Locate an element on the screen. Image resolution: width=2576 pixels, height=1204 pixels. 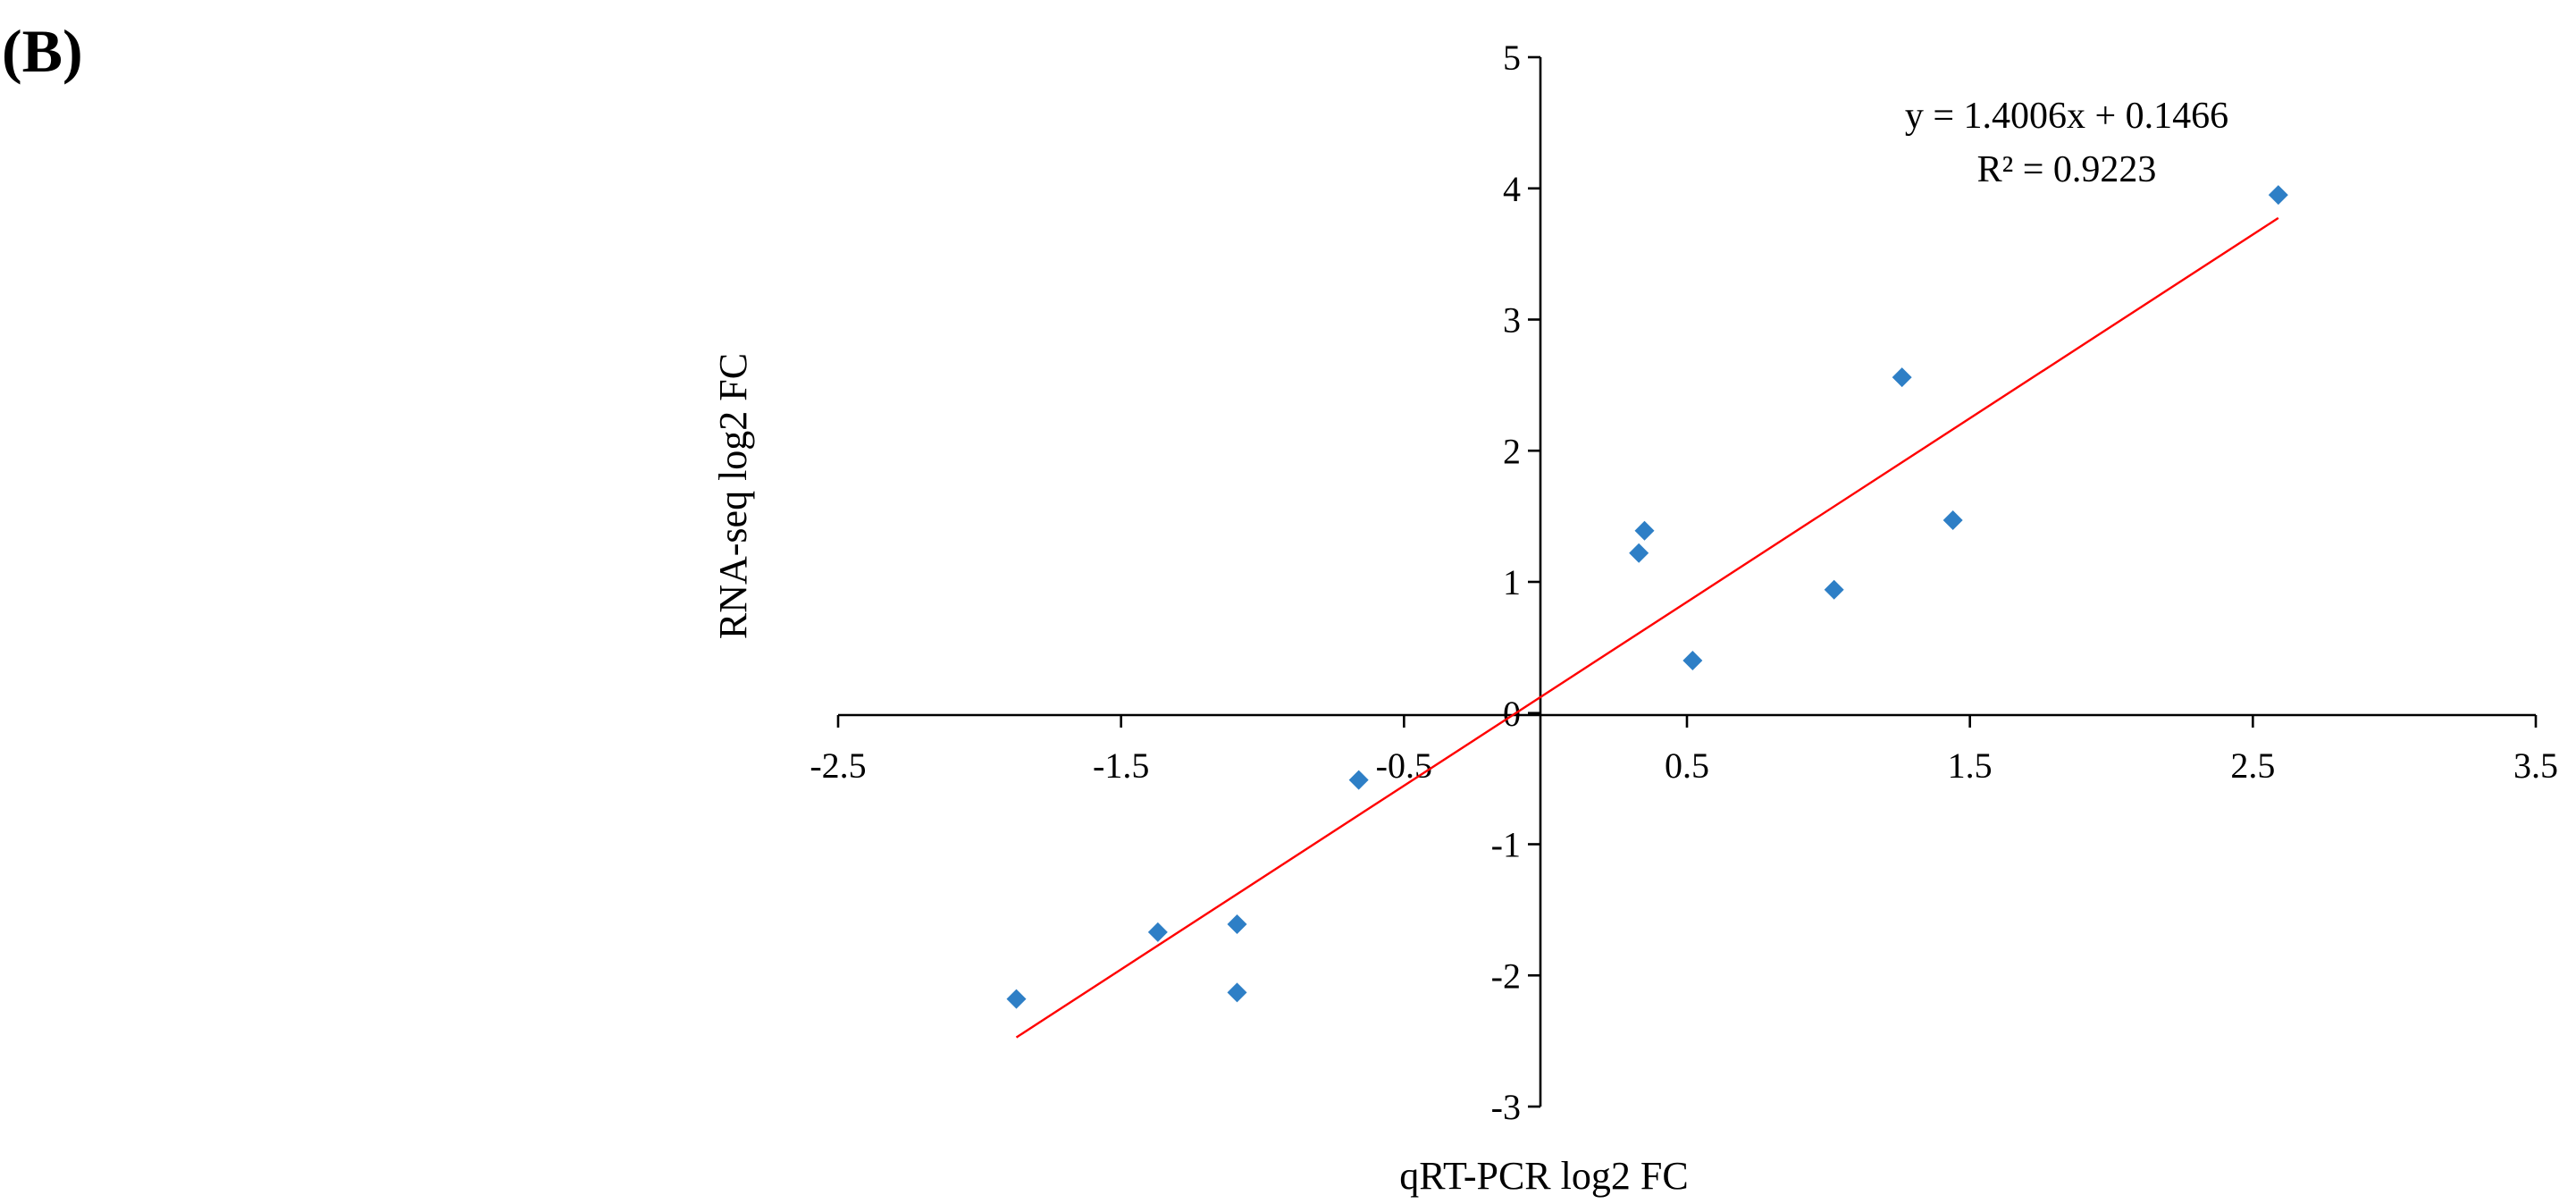
y-axis-label: RNA-seq log2 FC is located at coordinates (733, 496).